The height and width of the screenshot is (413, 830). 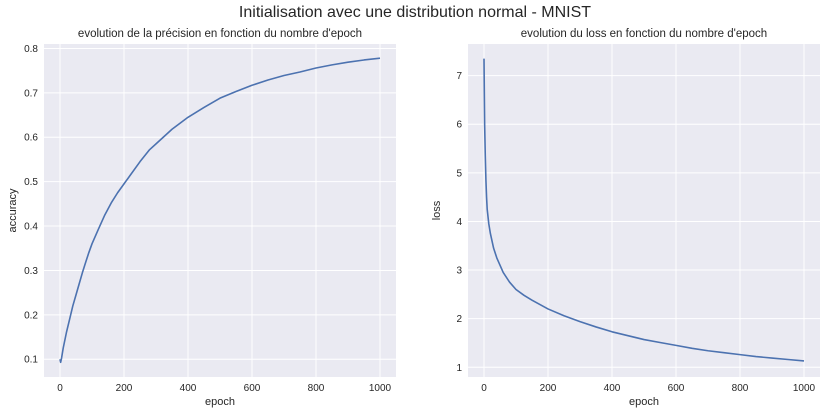 I want to click on acc-x-tick-label: 400, so click(x=188, y=388).